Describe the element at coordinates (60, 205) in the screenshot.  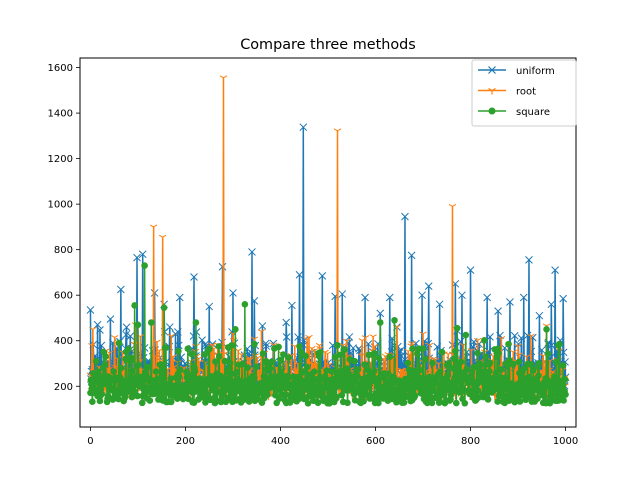
I see `y-tick-label: 1000` at that location.